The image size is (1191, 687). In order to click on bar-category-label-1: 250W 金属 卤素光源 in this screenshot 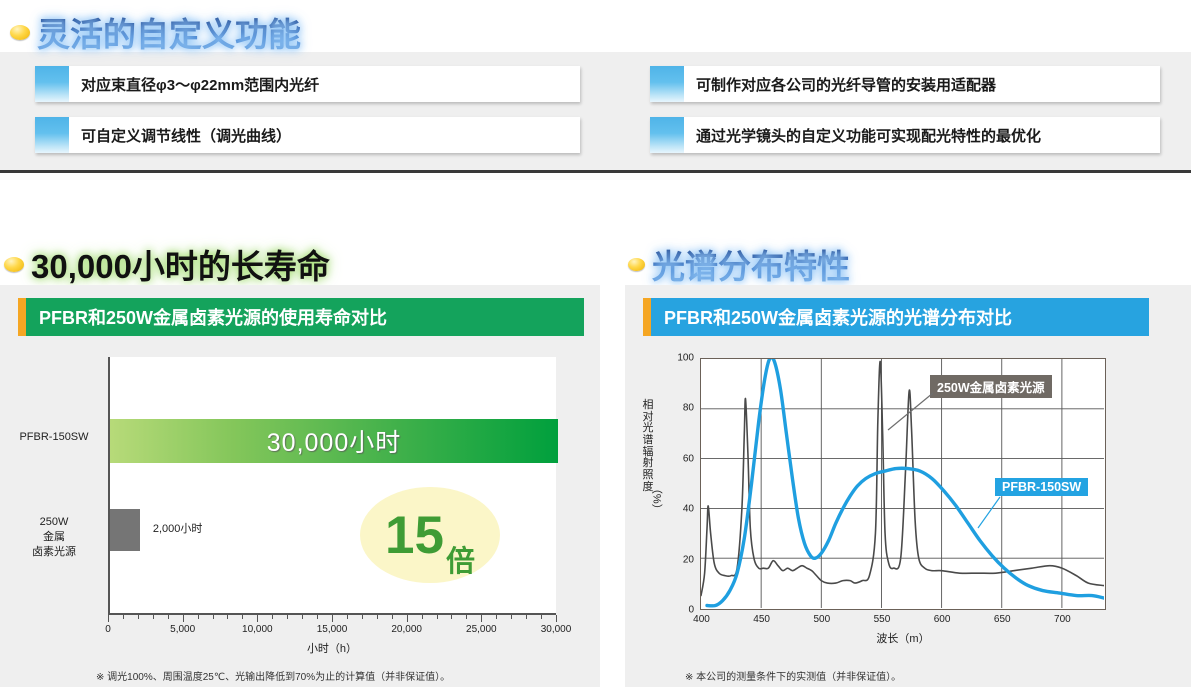, I will do `click(54, 537)`.